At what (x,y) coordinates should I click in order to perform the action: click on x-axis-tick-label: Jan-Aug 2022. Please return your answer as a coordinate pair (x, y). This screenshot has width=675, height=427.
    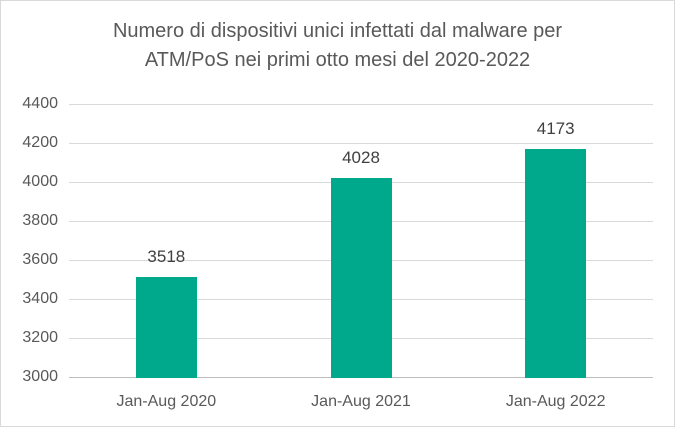
    Looking at the image, I should click on (555, 401).